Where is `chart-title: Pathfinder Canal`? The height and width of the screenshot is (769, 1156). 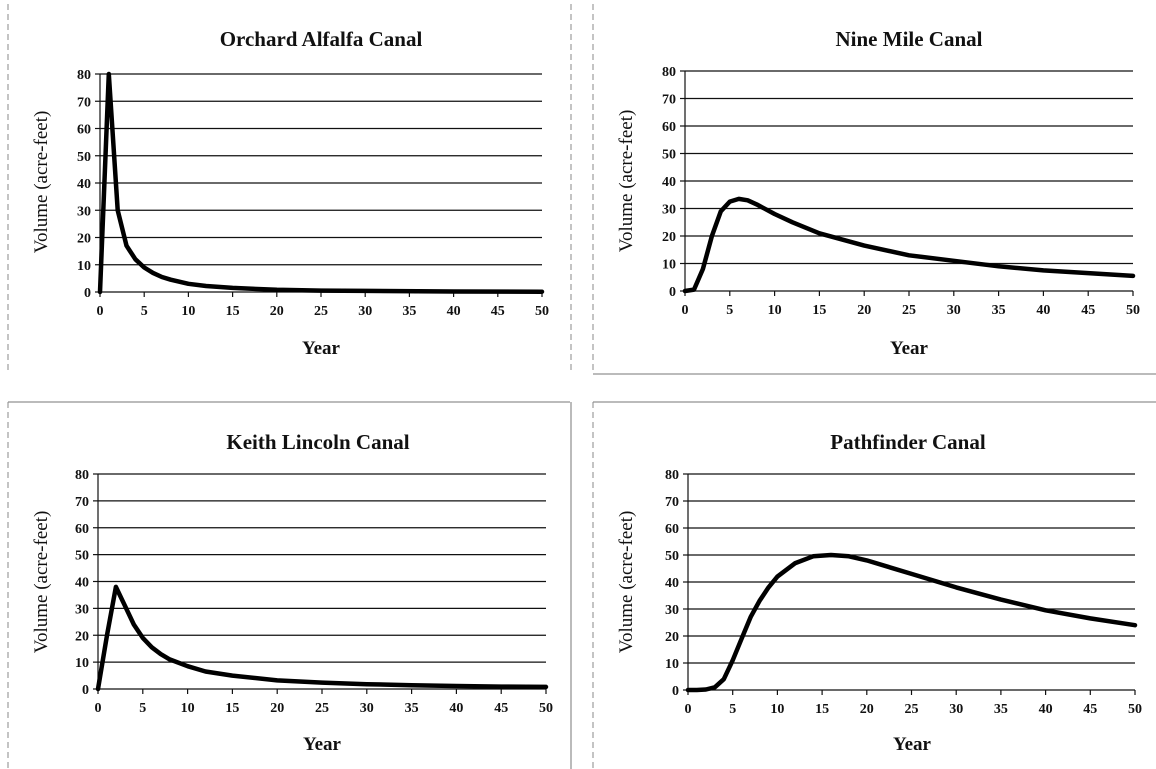
chart-title: Pathfinder Canal is located at coordinates (908, 442).